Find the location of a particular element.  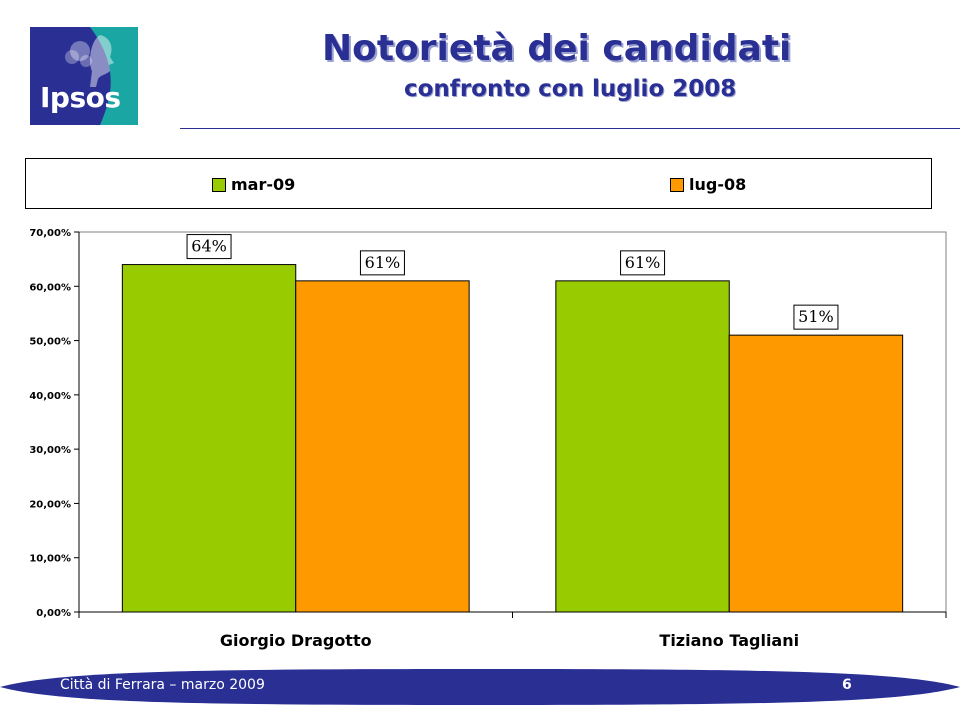

legend-item-lug-08: lug-08 is located at coordinates (708, 184).